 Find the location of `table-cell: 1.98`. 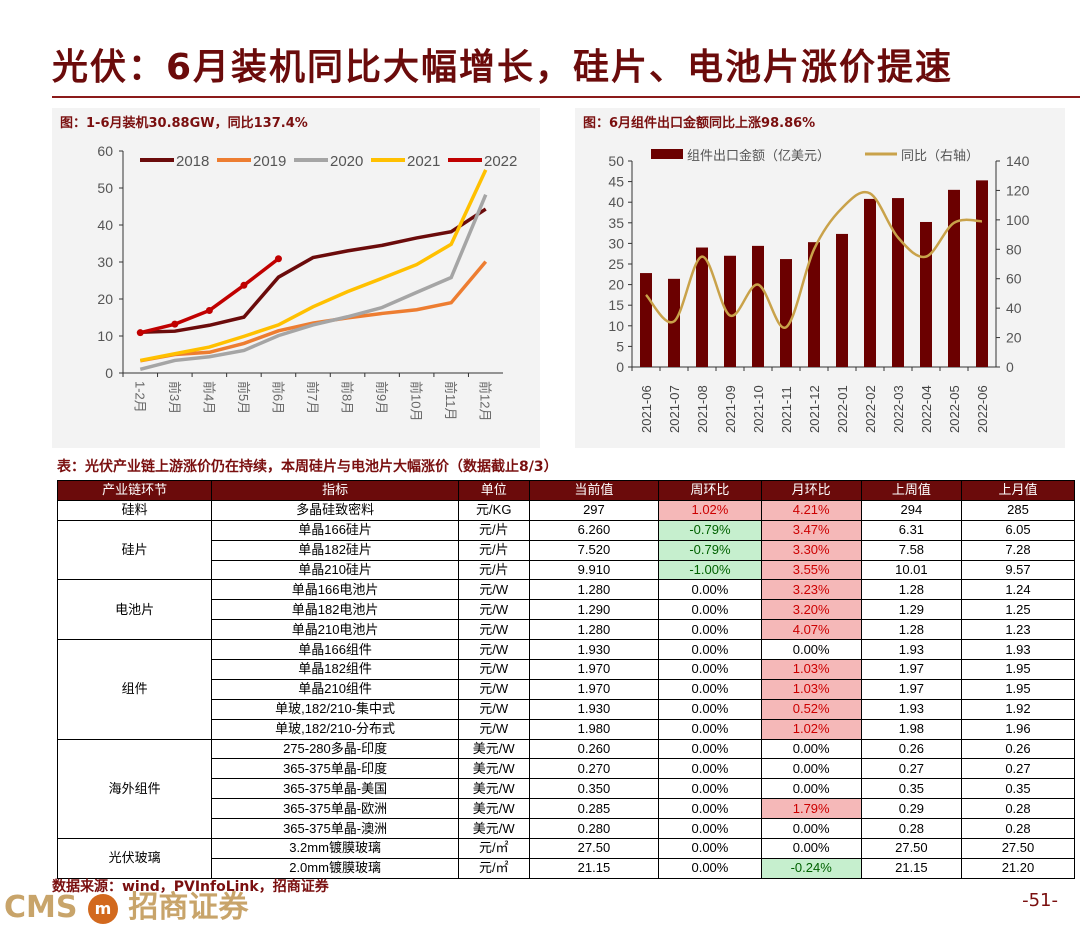

table-cell: 1.98 is located at coordinates (911, 729).